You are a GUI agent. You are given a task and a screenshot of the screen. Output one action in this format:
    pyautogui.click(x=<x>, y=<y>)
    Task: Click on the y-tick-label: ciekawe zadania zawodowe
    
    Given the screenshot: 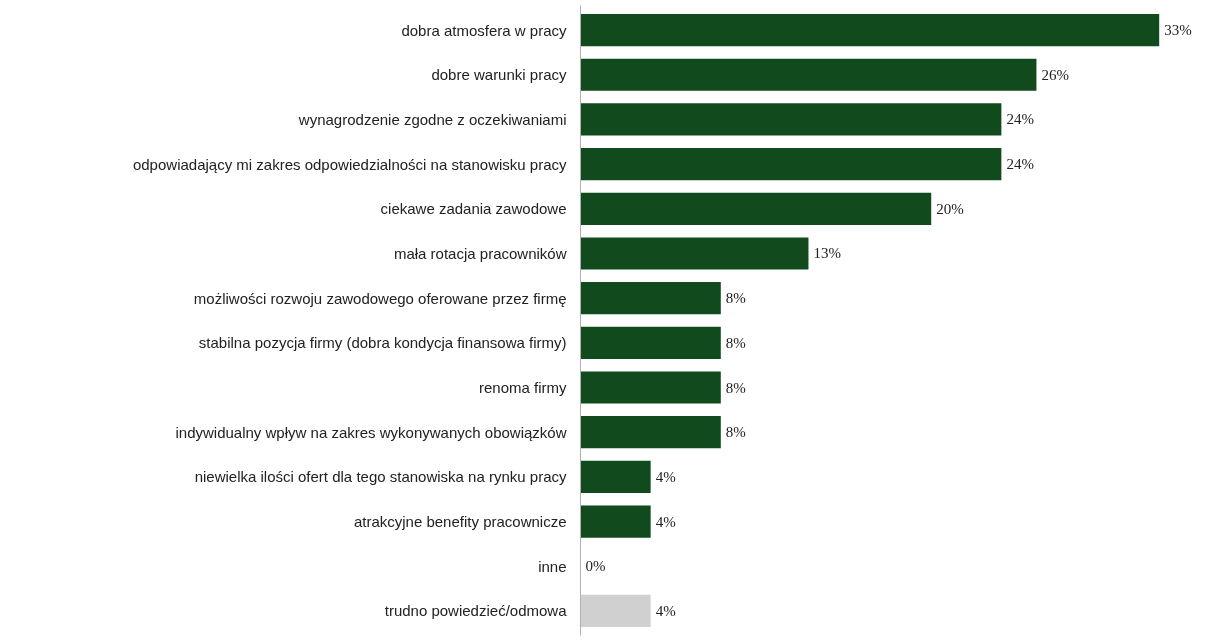 What is the action you would take?
    pyautogui.click(x=473, y=209)
    